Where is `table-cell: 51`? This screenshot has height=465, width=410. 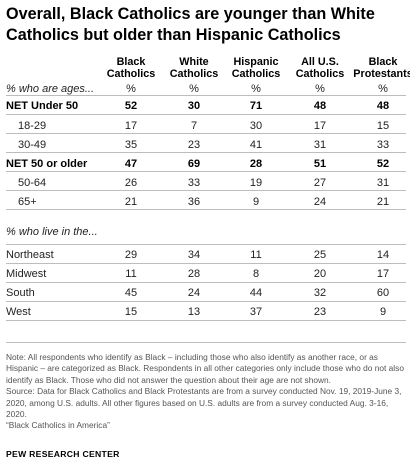
table-cell: 51 is located at coordinates (320, 164).